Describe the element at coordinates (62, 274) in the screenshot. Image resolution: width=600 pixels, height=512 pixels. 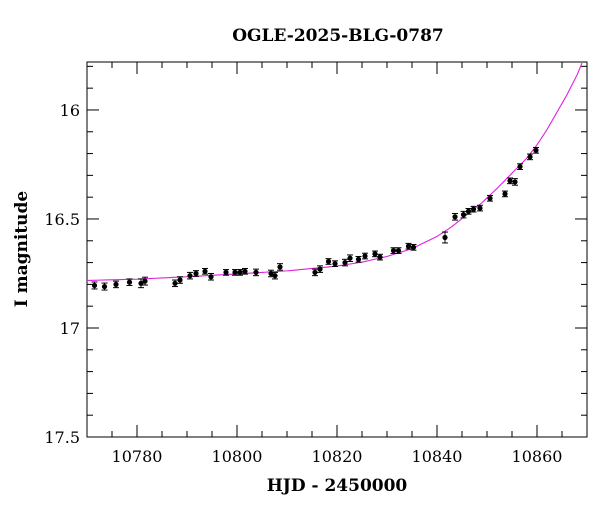
I see `y-axis-tick-labels: 16 16.5 17 17.5` at that location.